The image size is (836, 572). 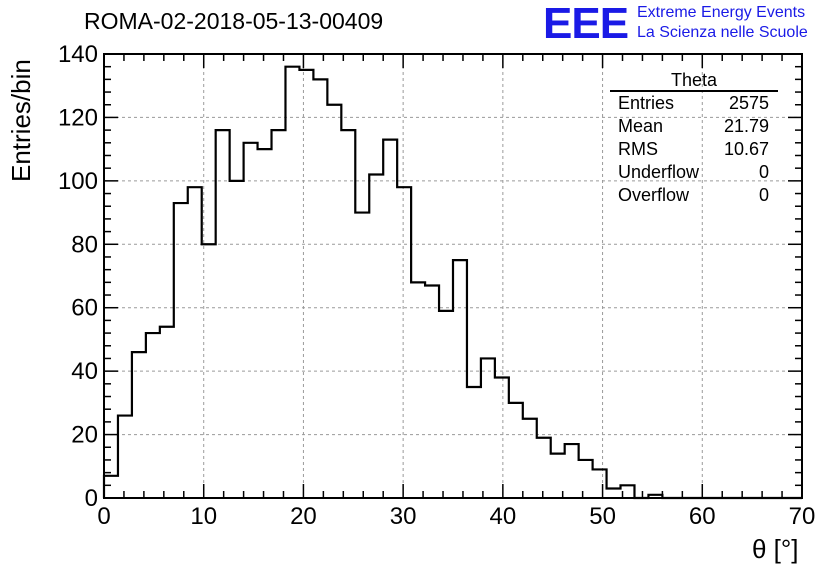 I want to click on x-axis-label: θ [°], so click(x=775, y=549).